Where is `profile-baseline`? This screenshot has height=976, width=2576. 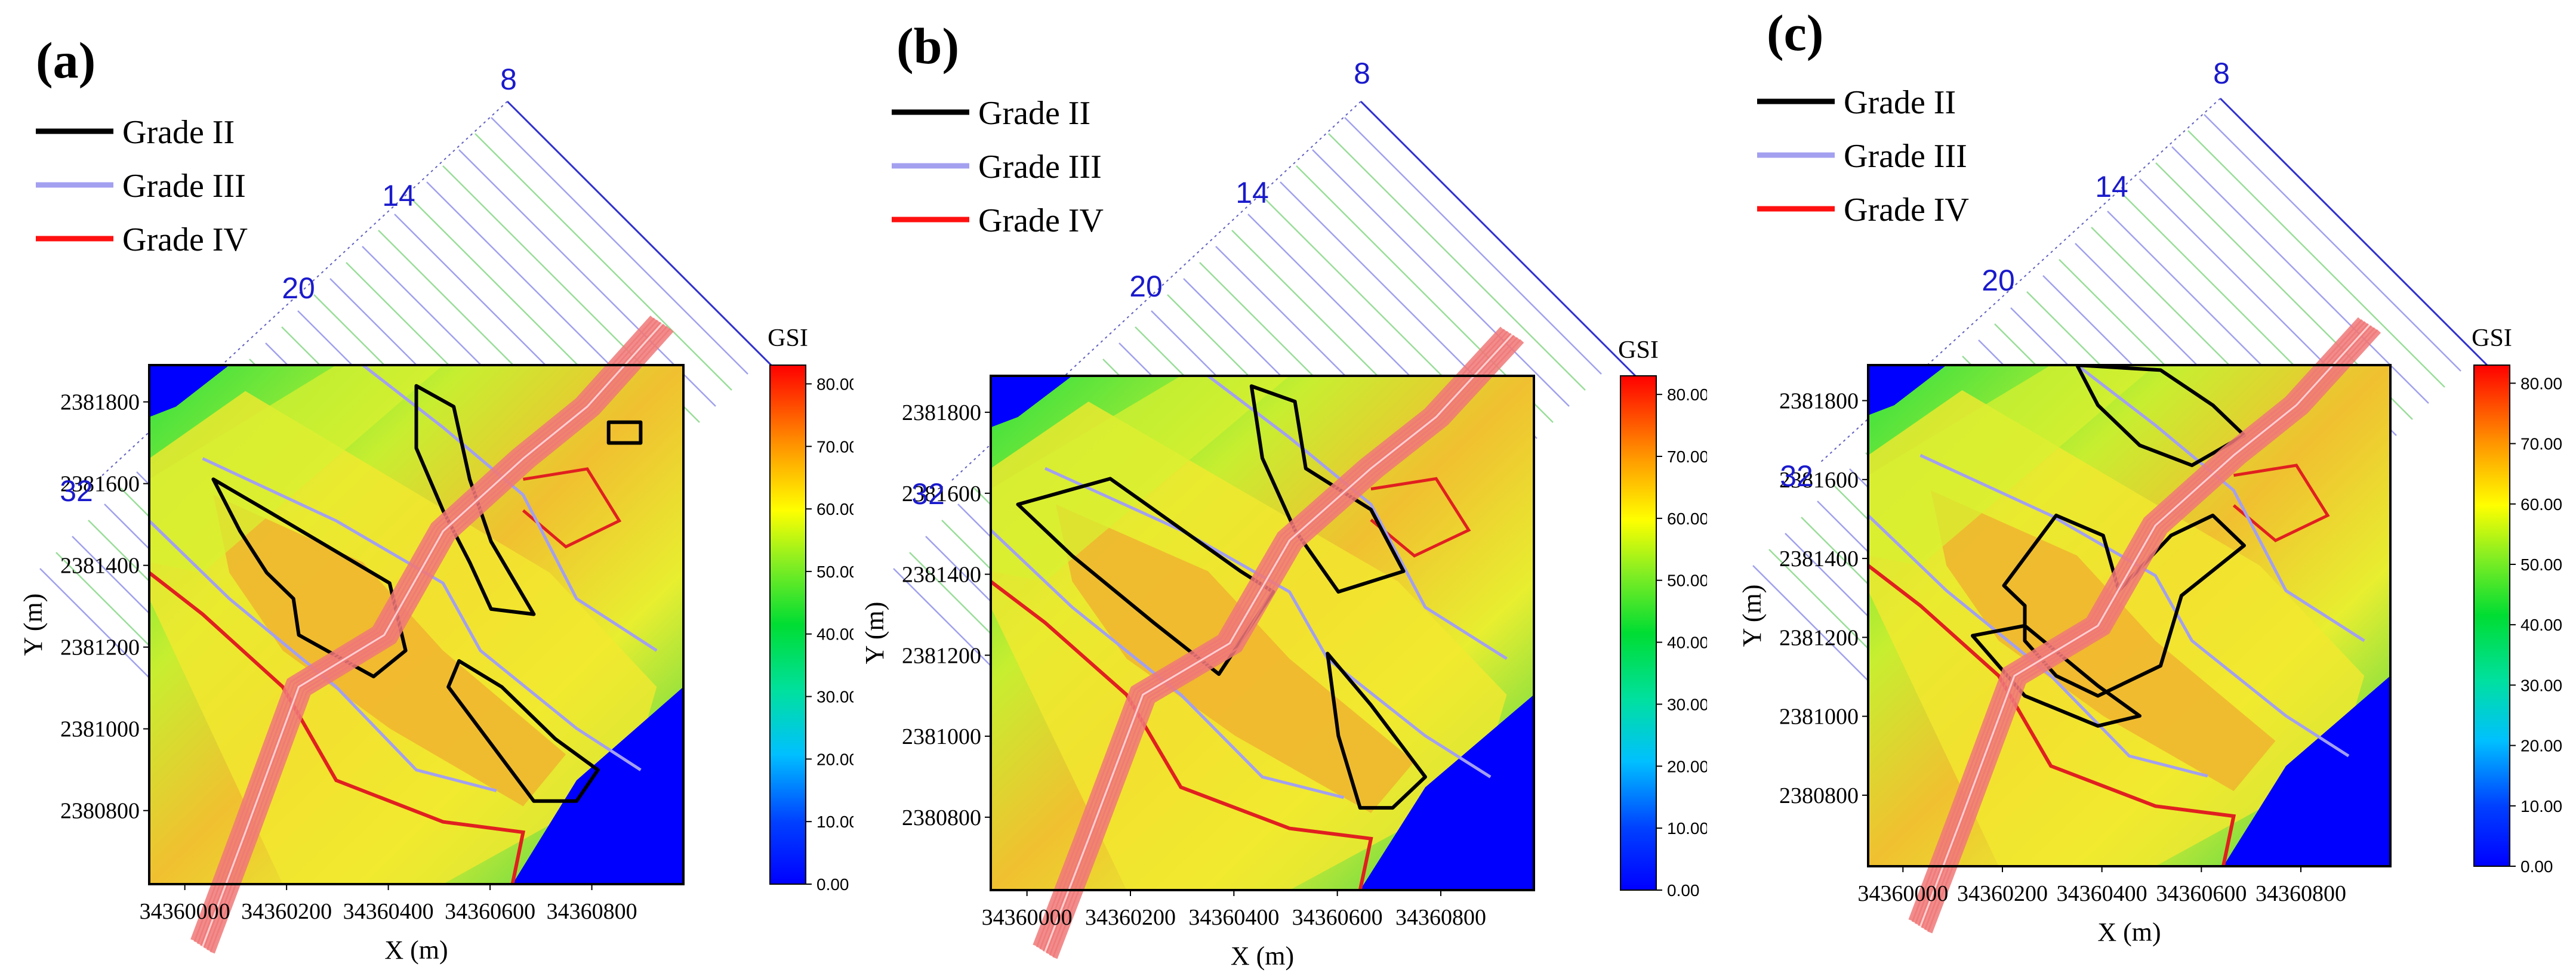
profile-baseline is located at coordinates (2020, 280).